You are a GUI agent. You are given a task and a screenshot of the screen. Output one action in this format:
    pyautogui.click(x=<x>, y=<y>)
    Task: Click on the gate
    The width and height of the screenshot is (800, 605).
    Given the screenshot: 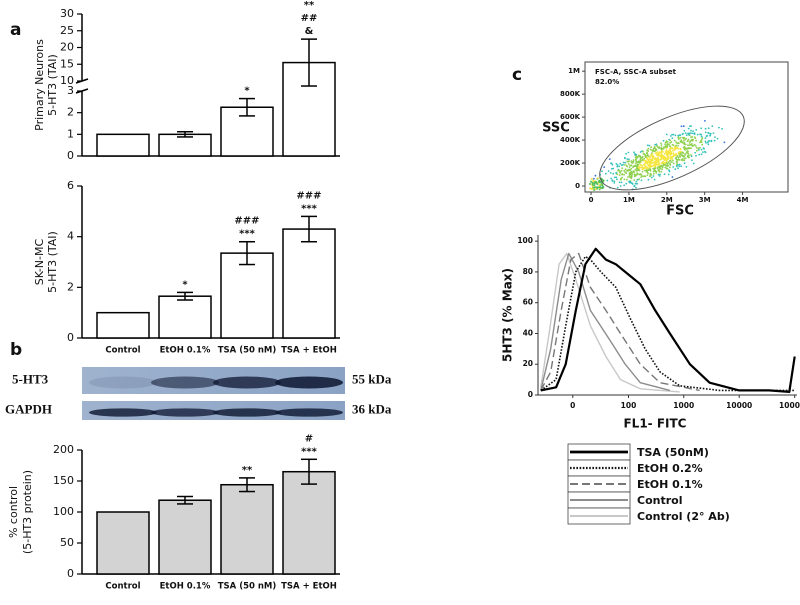 What is the action you would take?
    pyautogui.click(x=672, y=148)
    